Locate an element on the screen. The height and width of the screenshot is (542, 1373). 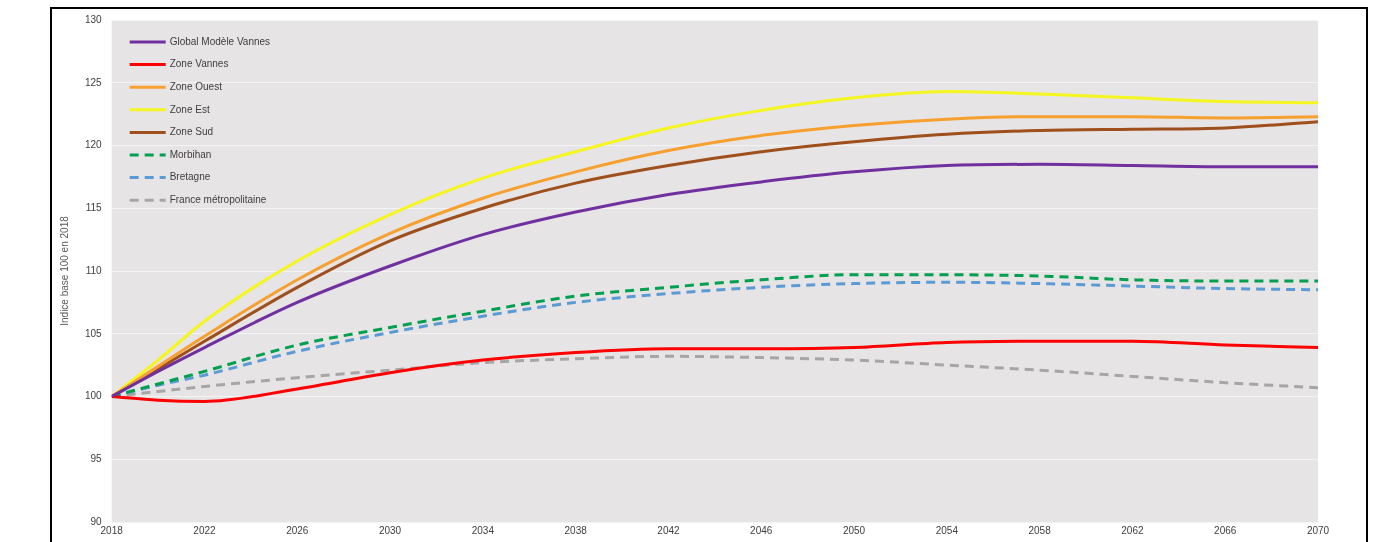
legend-label: Morbihan is located at coordinates (190, 154).